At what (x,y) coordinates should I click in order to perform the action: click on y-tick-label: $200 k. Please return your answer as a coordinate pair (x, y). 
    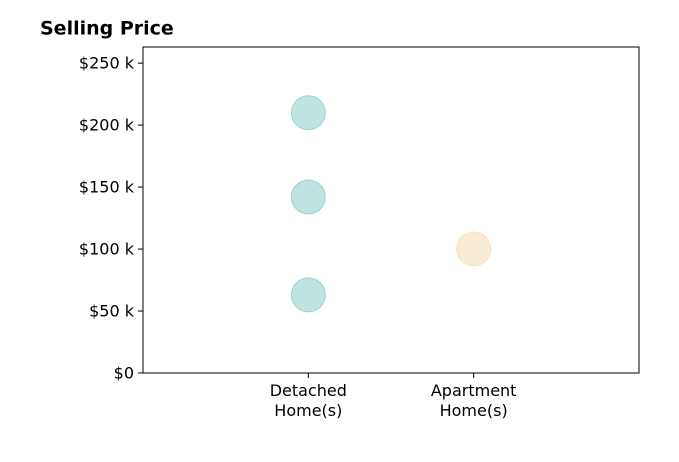
    Looking at the image, I should click on (107, 125).